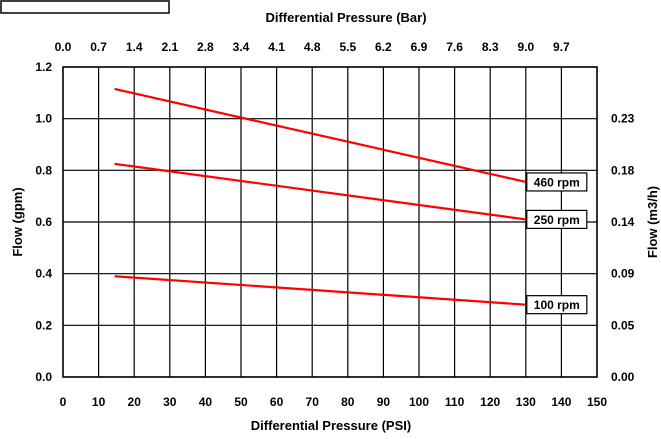 Image resolution: width=661 pixels, height=439 pixels. I want to click on x-axis-title: Differential Pressure (PSI), so click(331, 425).